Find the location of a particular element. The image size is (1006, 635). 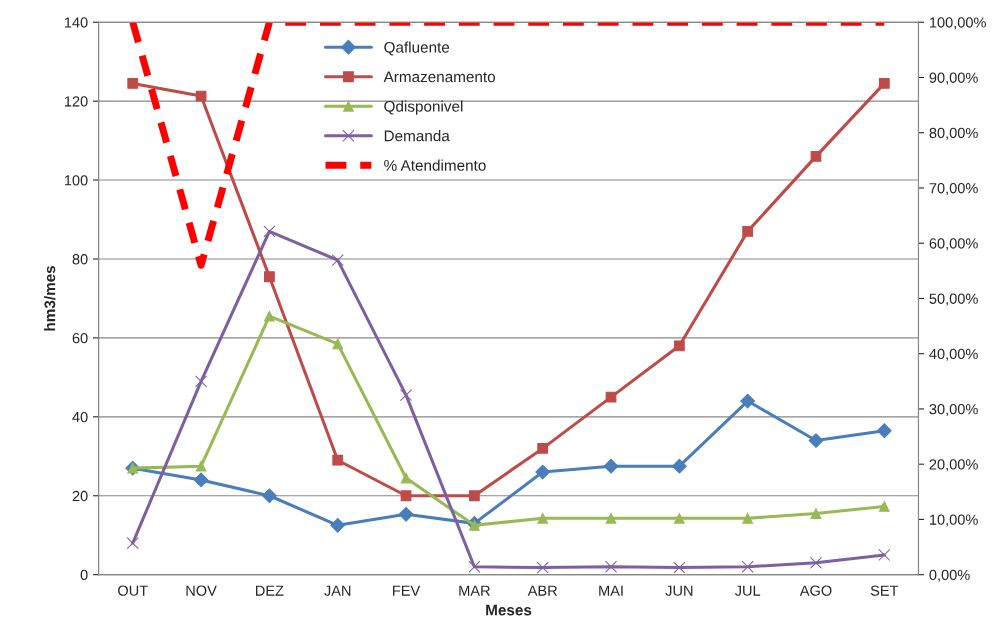

x-tick-label: JUN is located at coordinates (679, 590).